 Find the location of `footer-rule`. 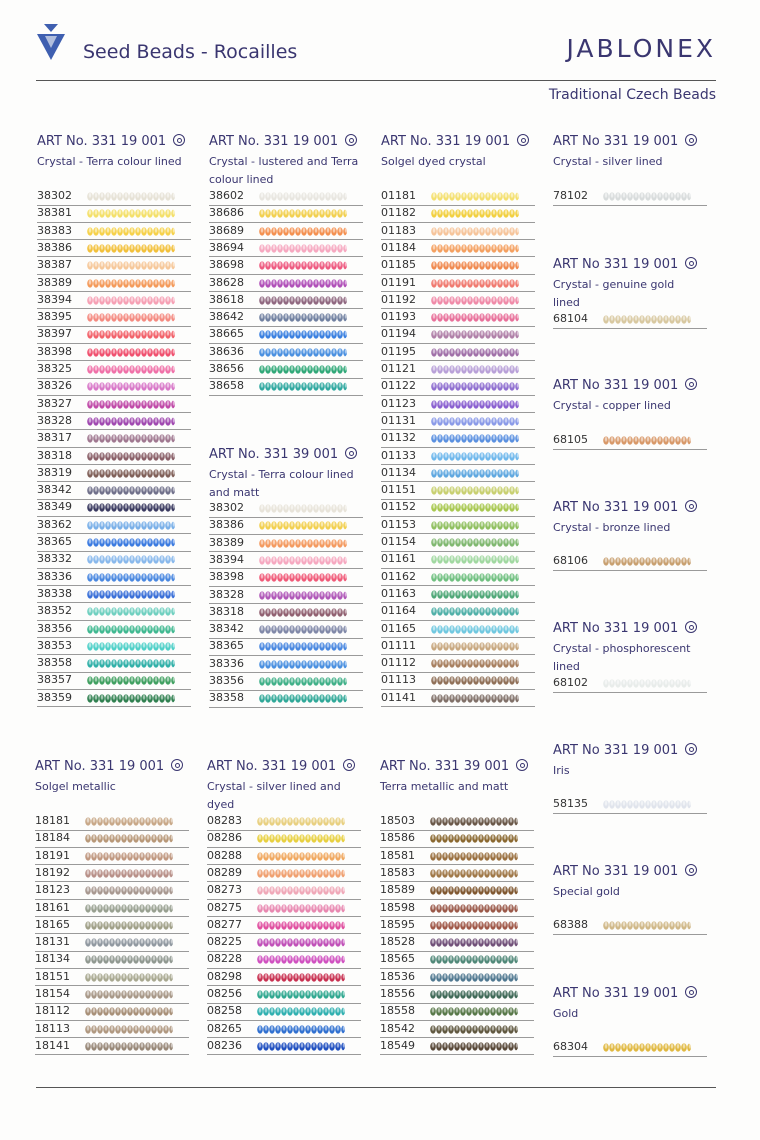

footer-rule is located at coordinates (376, 1087).